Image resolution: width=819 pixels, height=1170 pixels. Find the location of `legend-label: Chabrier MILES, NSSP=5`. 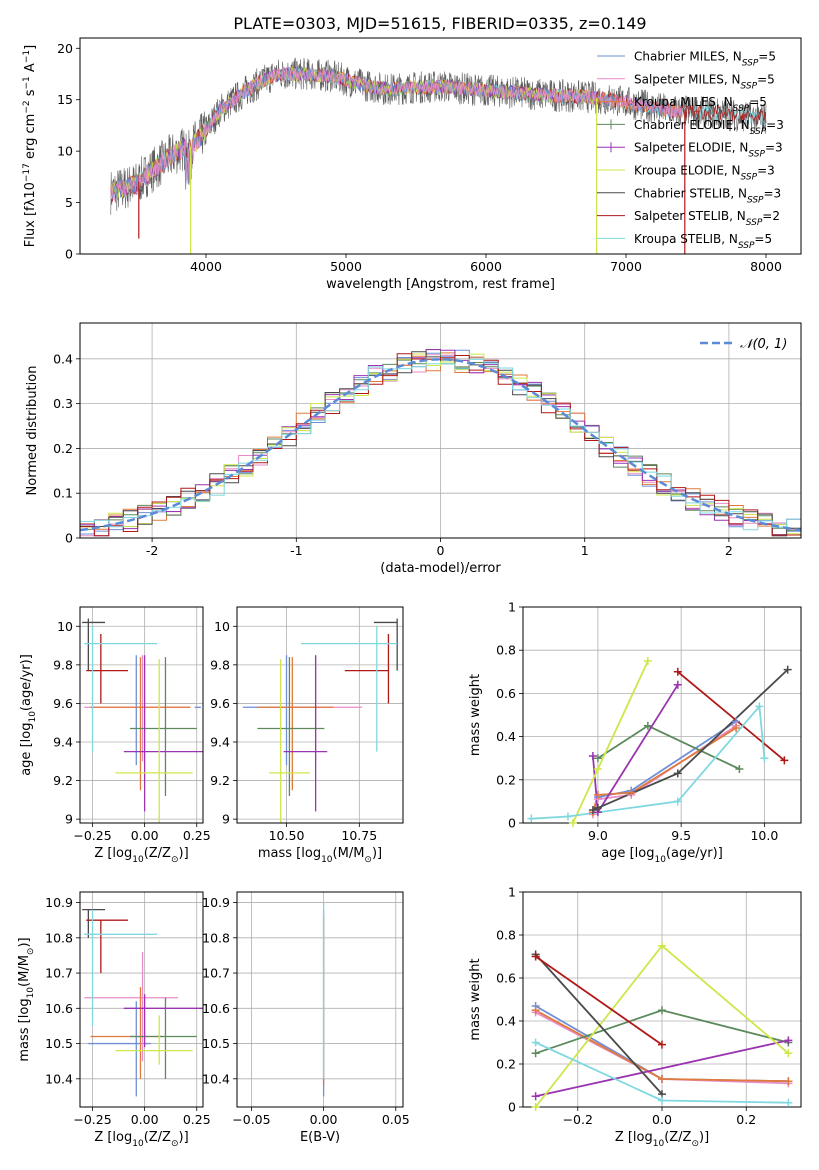

legend-label: Chabrier MILES, NSSP=5 is located at coordinates (705, 59).